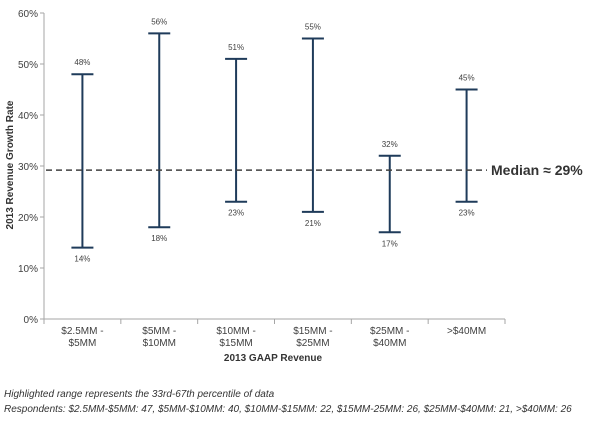  Describe the element at coordinates (28, 167) in the screenshot. I see `y-tick-label: 30%` at that location.